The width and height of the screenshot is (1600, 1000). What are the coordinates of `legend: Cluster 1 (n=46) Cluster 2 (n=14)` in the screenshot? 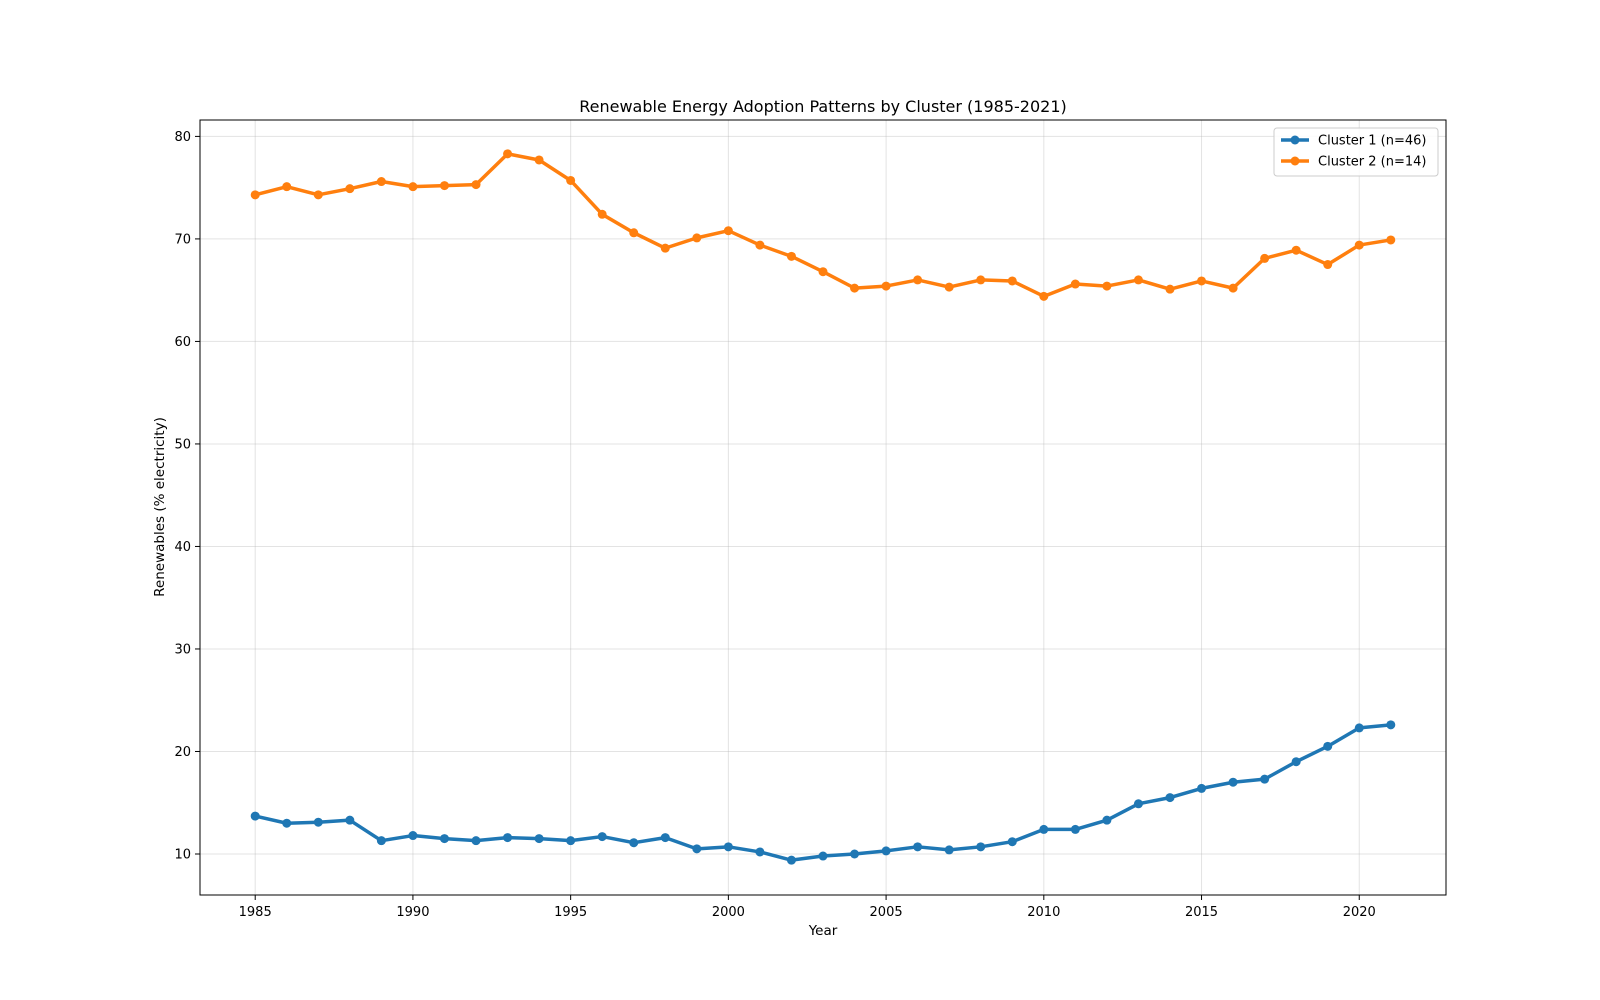 It's located at (1356, 152).